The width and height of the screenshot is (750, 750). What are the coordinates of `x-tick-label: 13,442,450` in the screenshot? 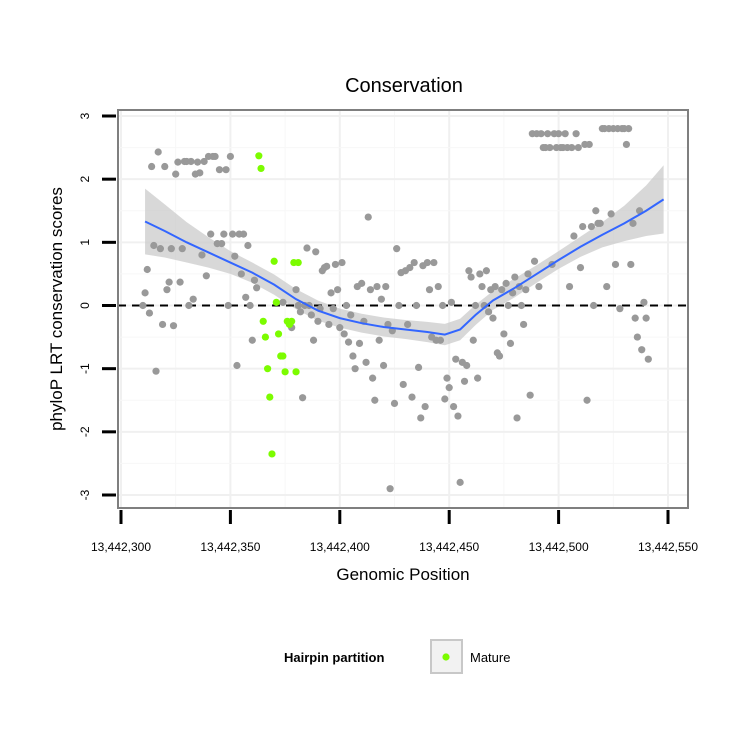 It's located at (449, 547).